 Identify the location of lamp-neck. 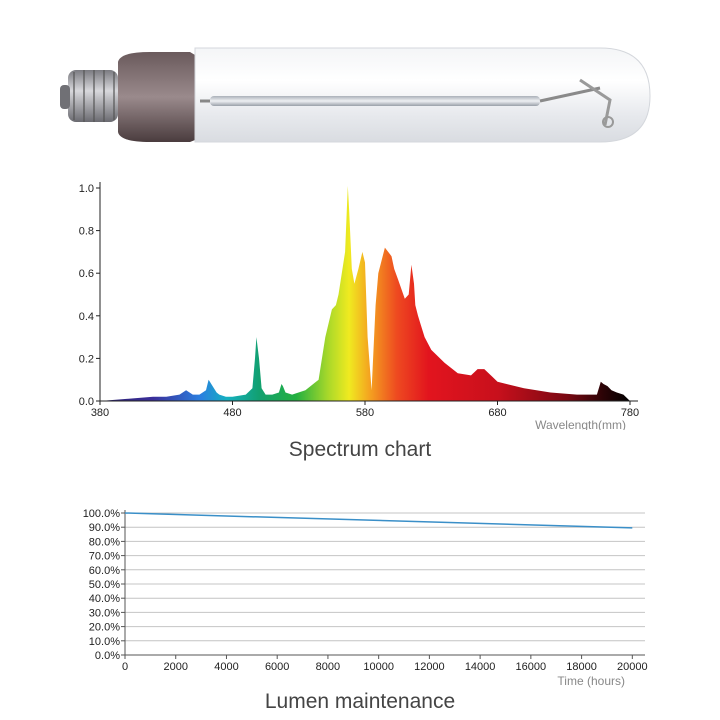
(159, 97).